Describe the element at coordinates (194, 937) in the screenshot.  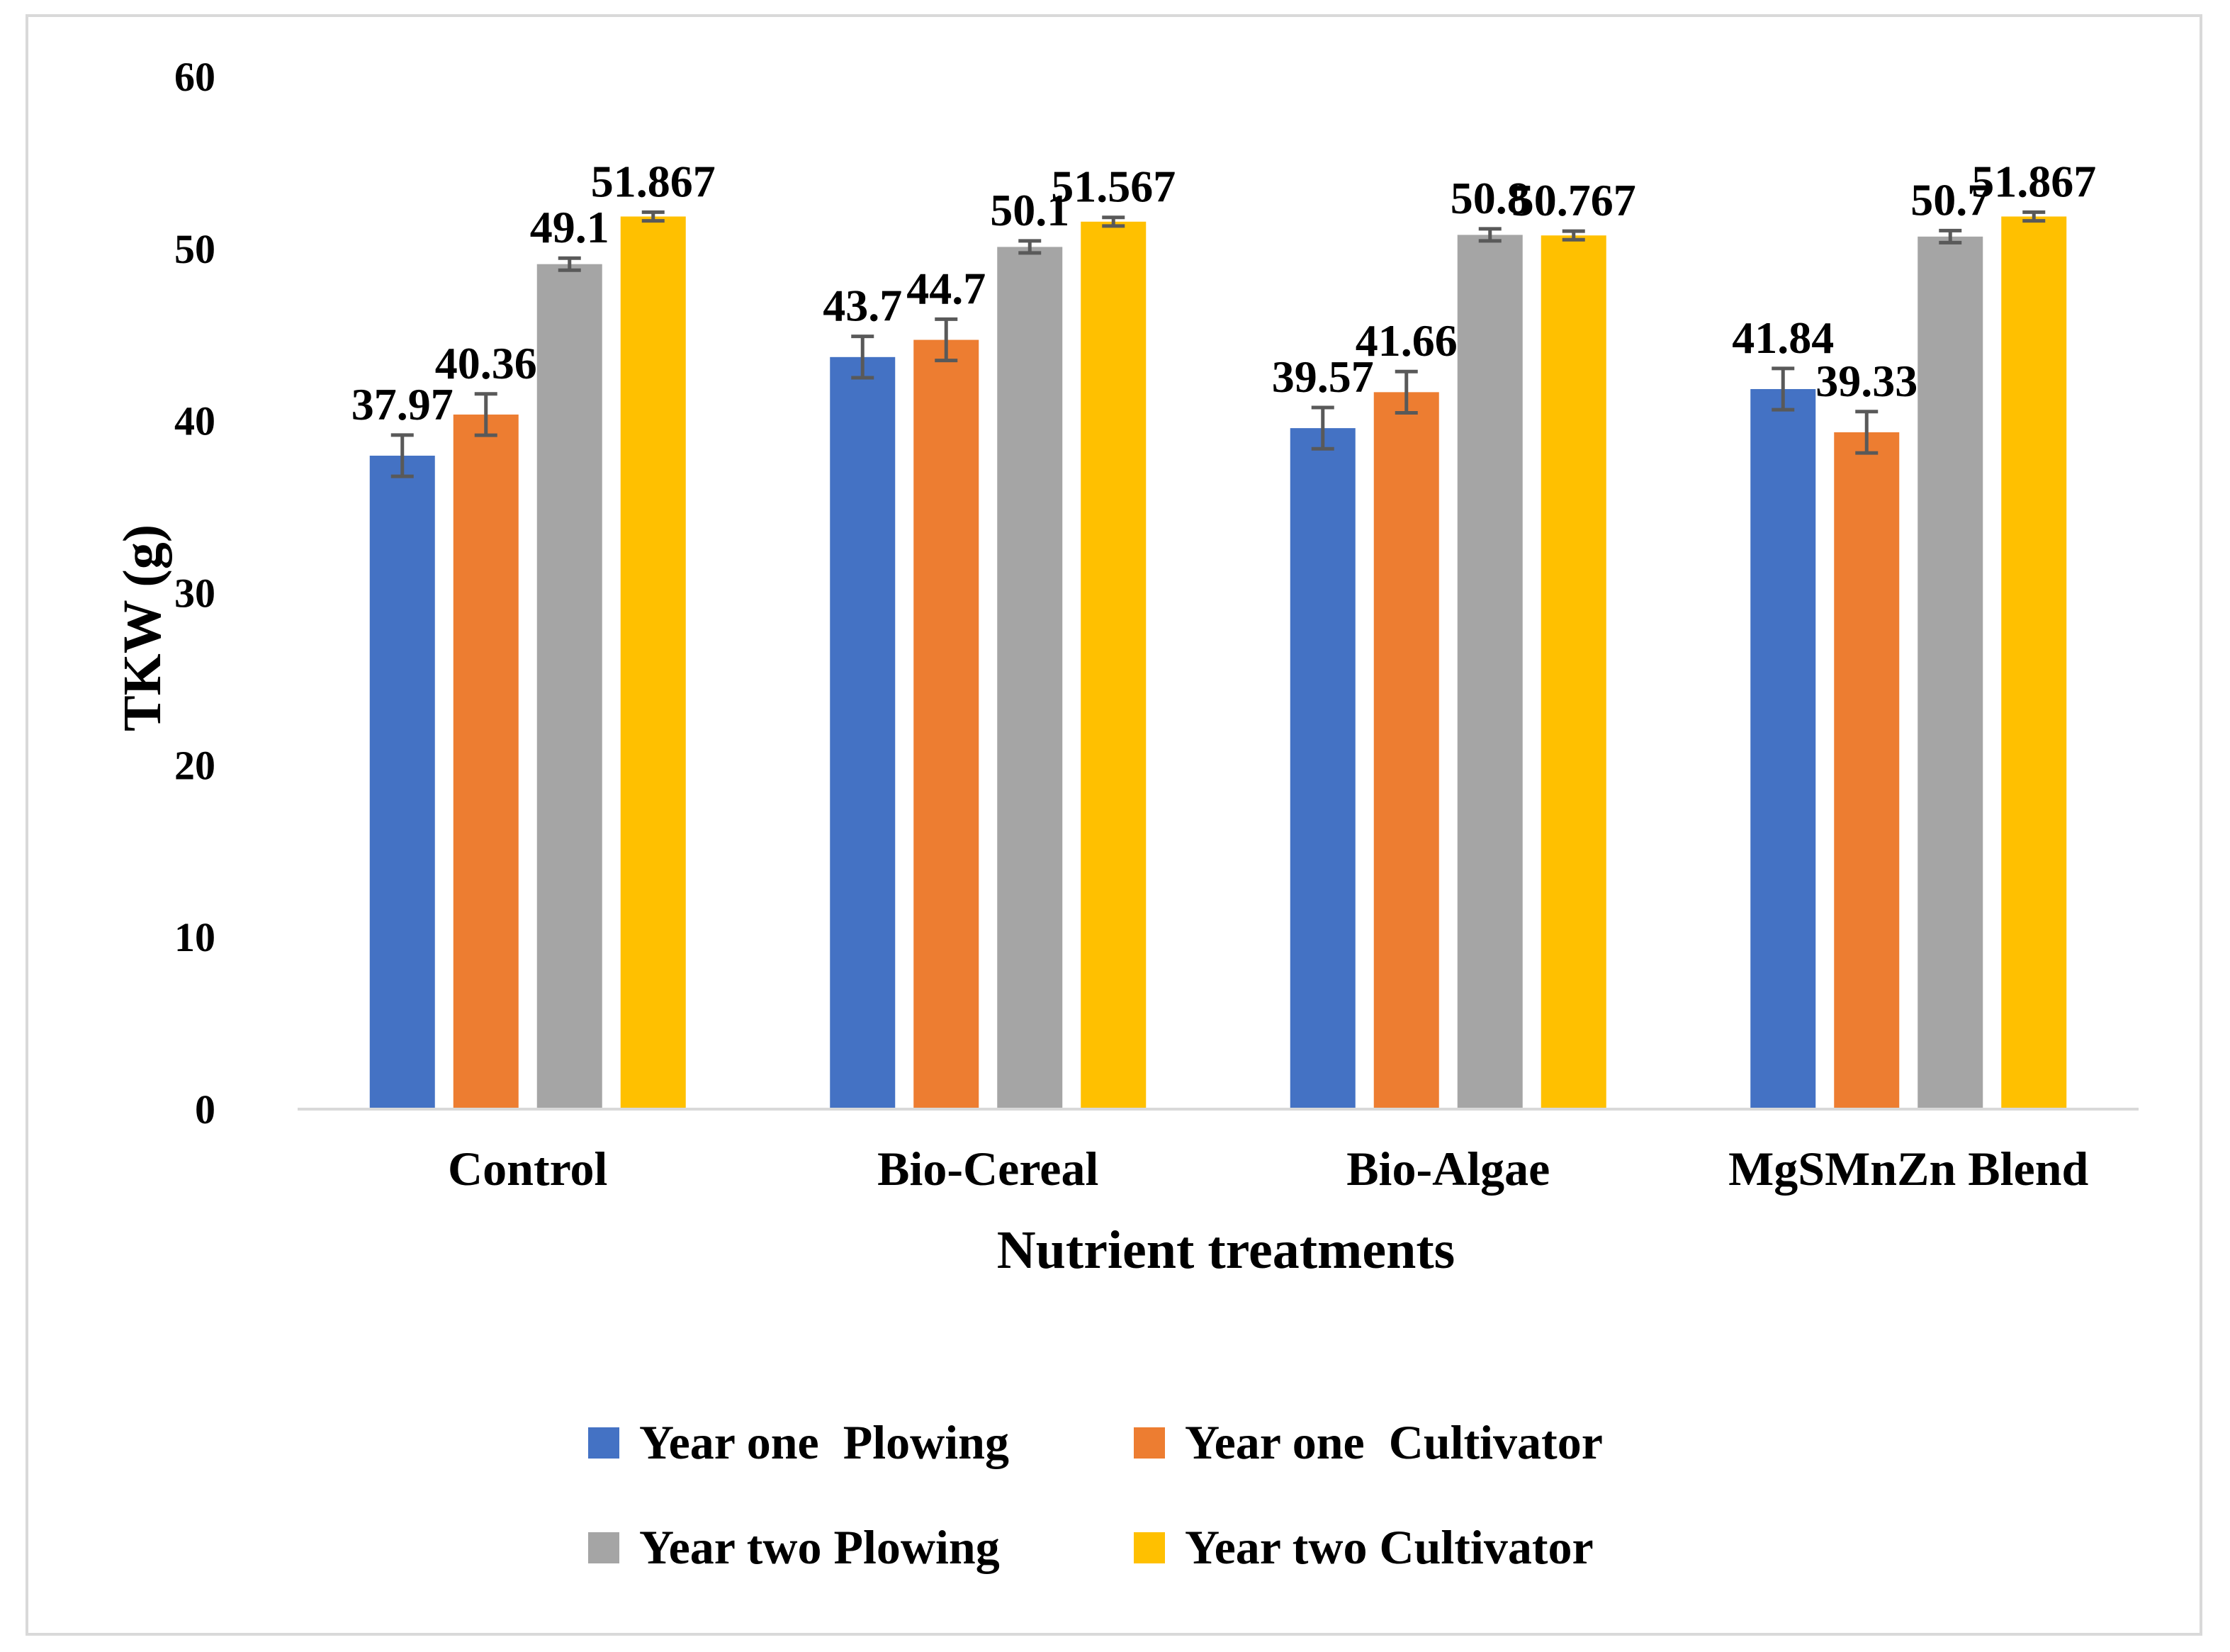
I see `y-tick-label: 10` at that location.